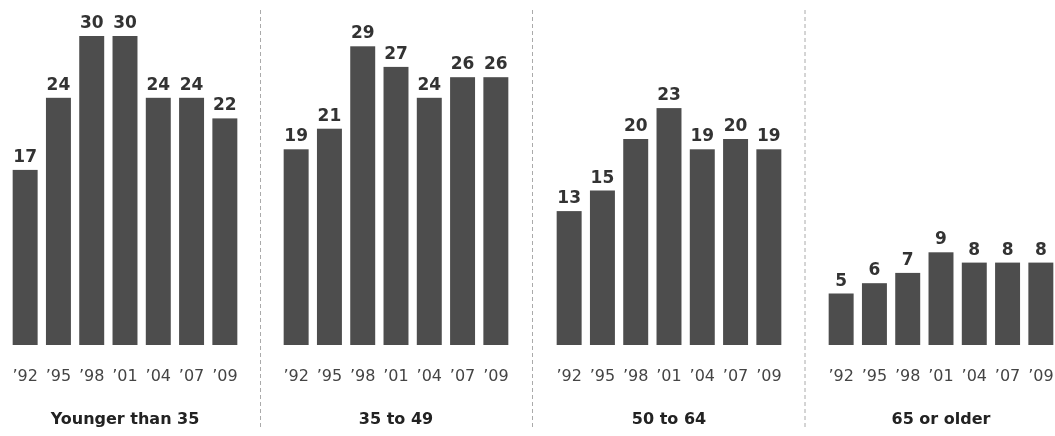 The height and width of the screenshot is (436, 1055). What do you see at coordinates (362, 32) in the screenshot?
I see `data-label: 29` at bounding box center [362, 32].